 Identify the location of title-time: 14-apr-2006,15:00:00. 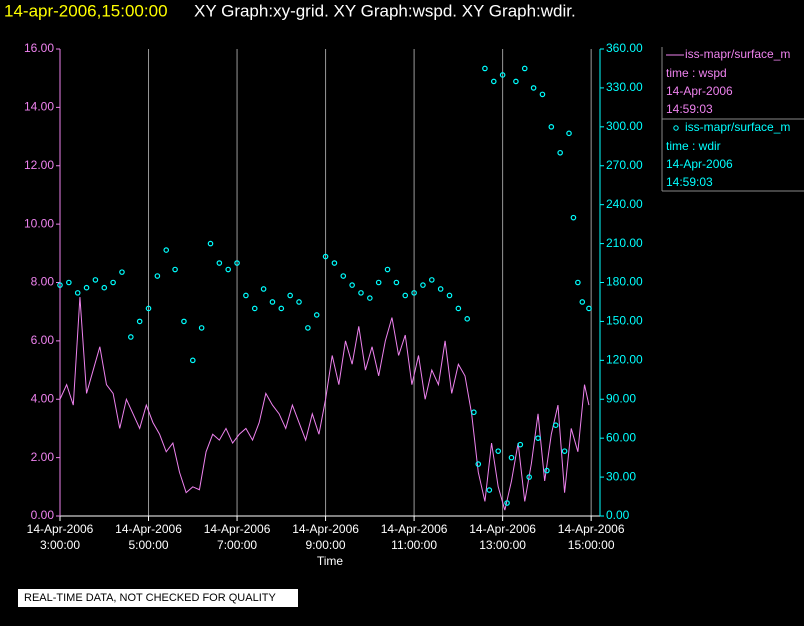
(86, 10).